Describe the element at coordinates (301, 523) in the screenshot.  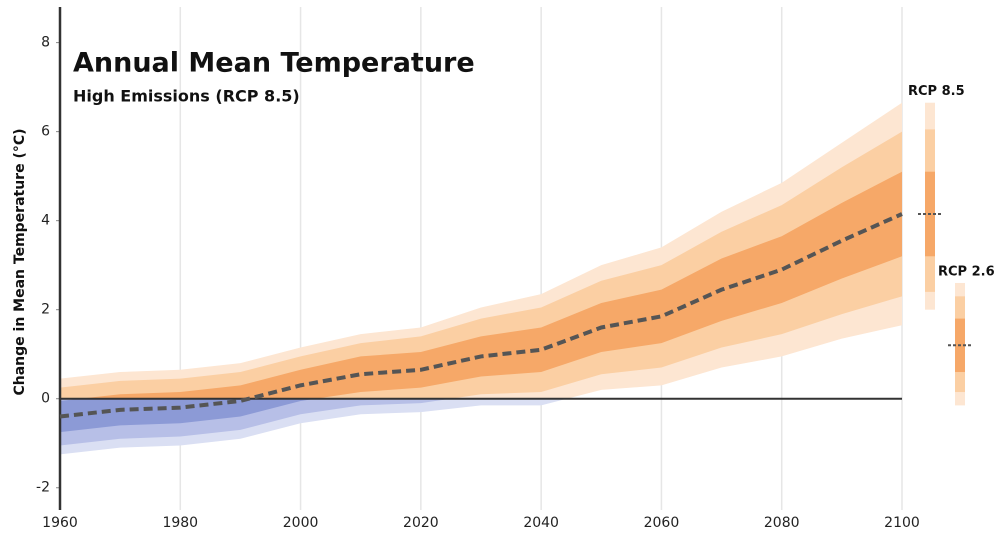
I see `x-tick-label: 2000` at that location.